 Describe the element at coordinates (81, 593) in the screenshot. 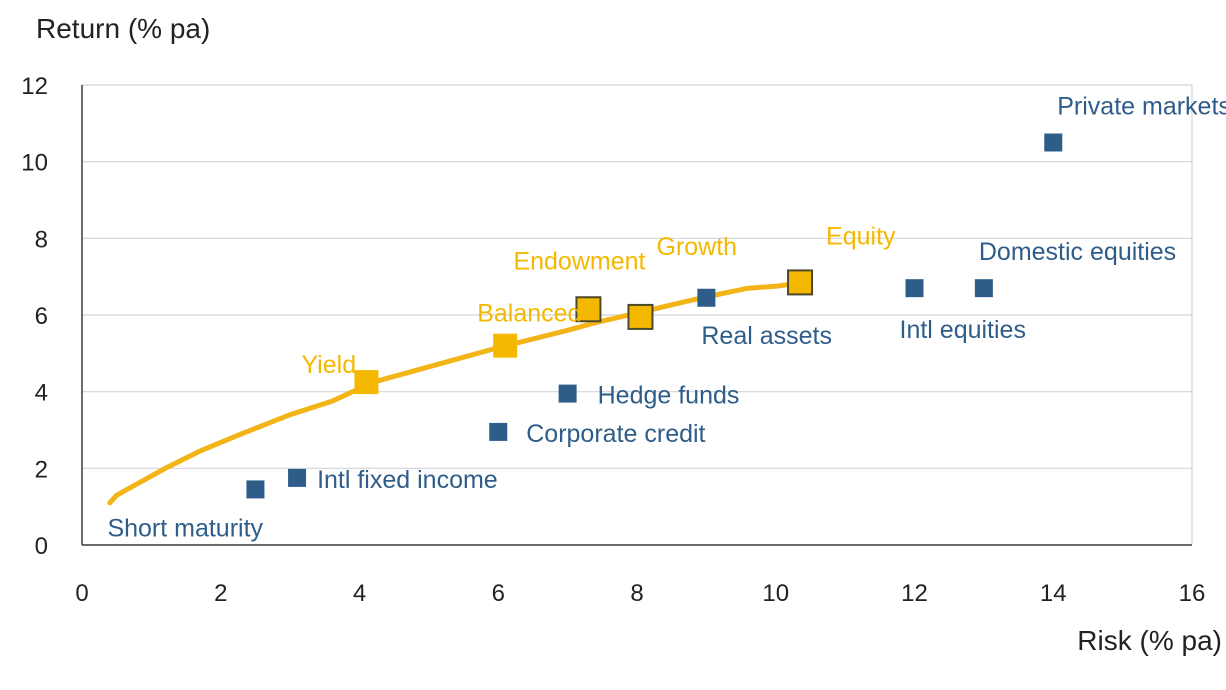

I see `x-tick-label: 0` at that location.